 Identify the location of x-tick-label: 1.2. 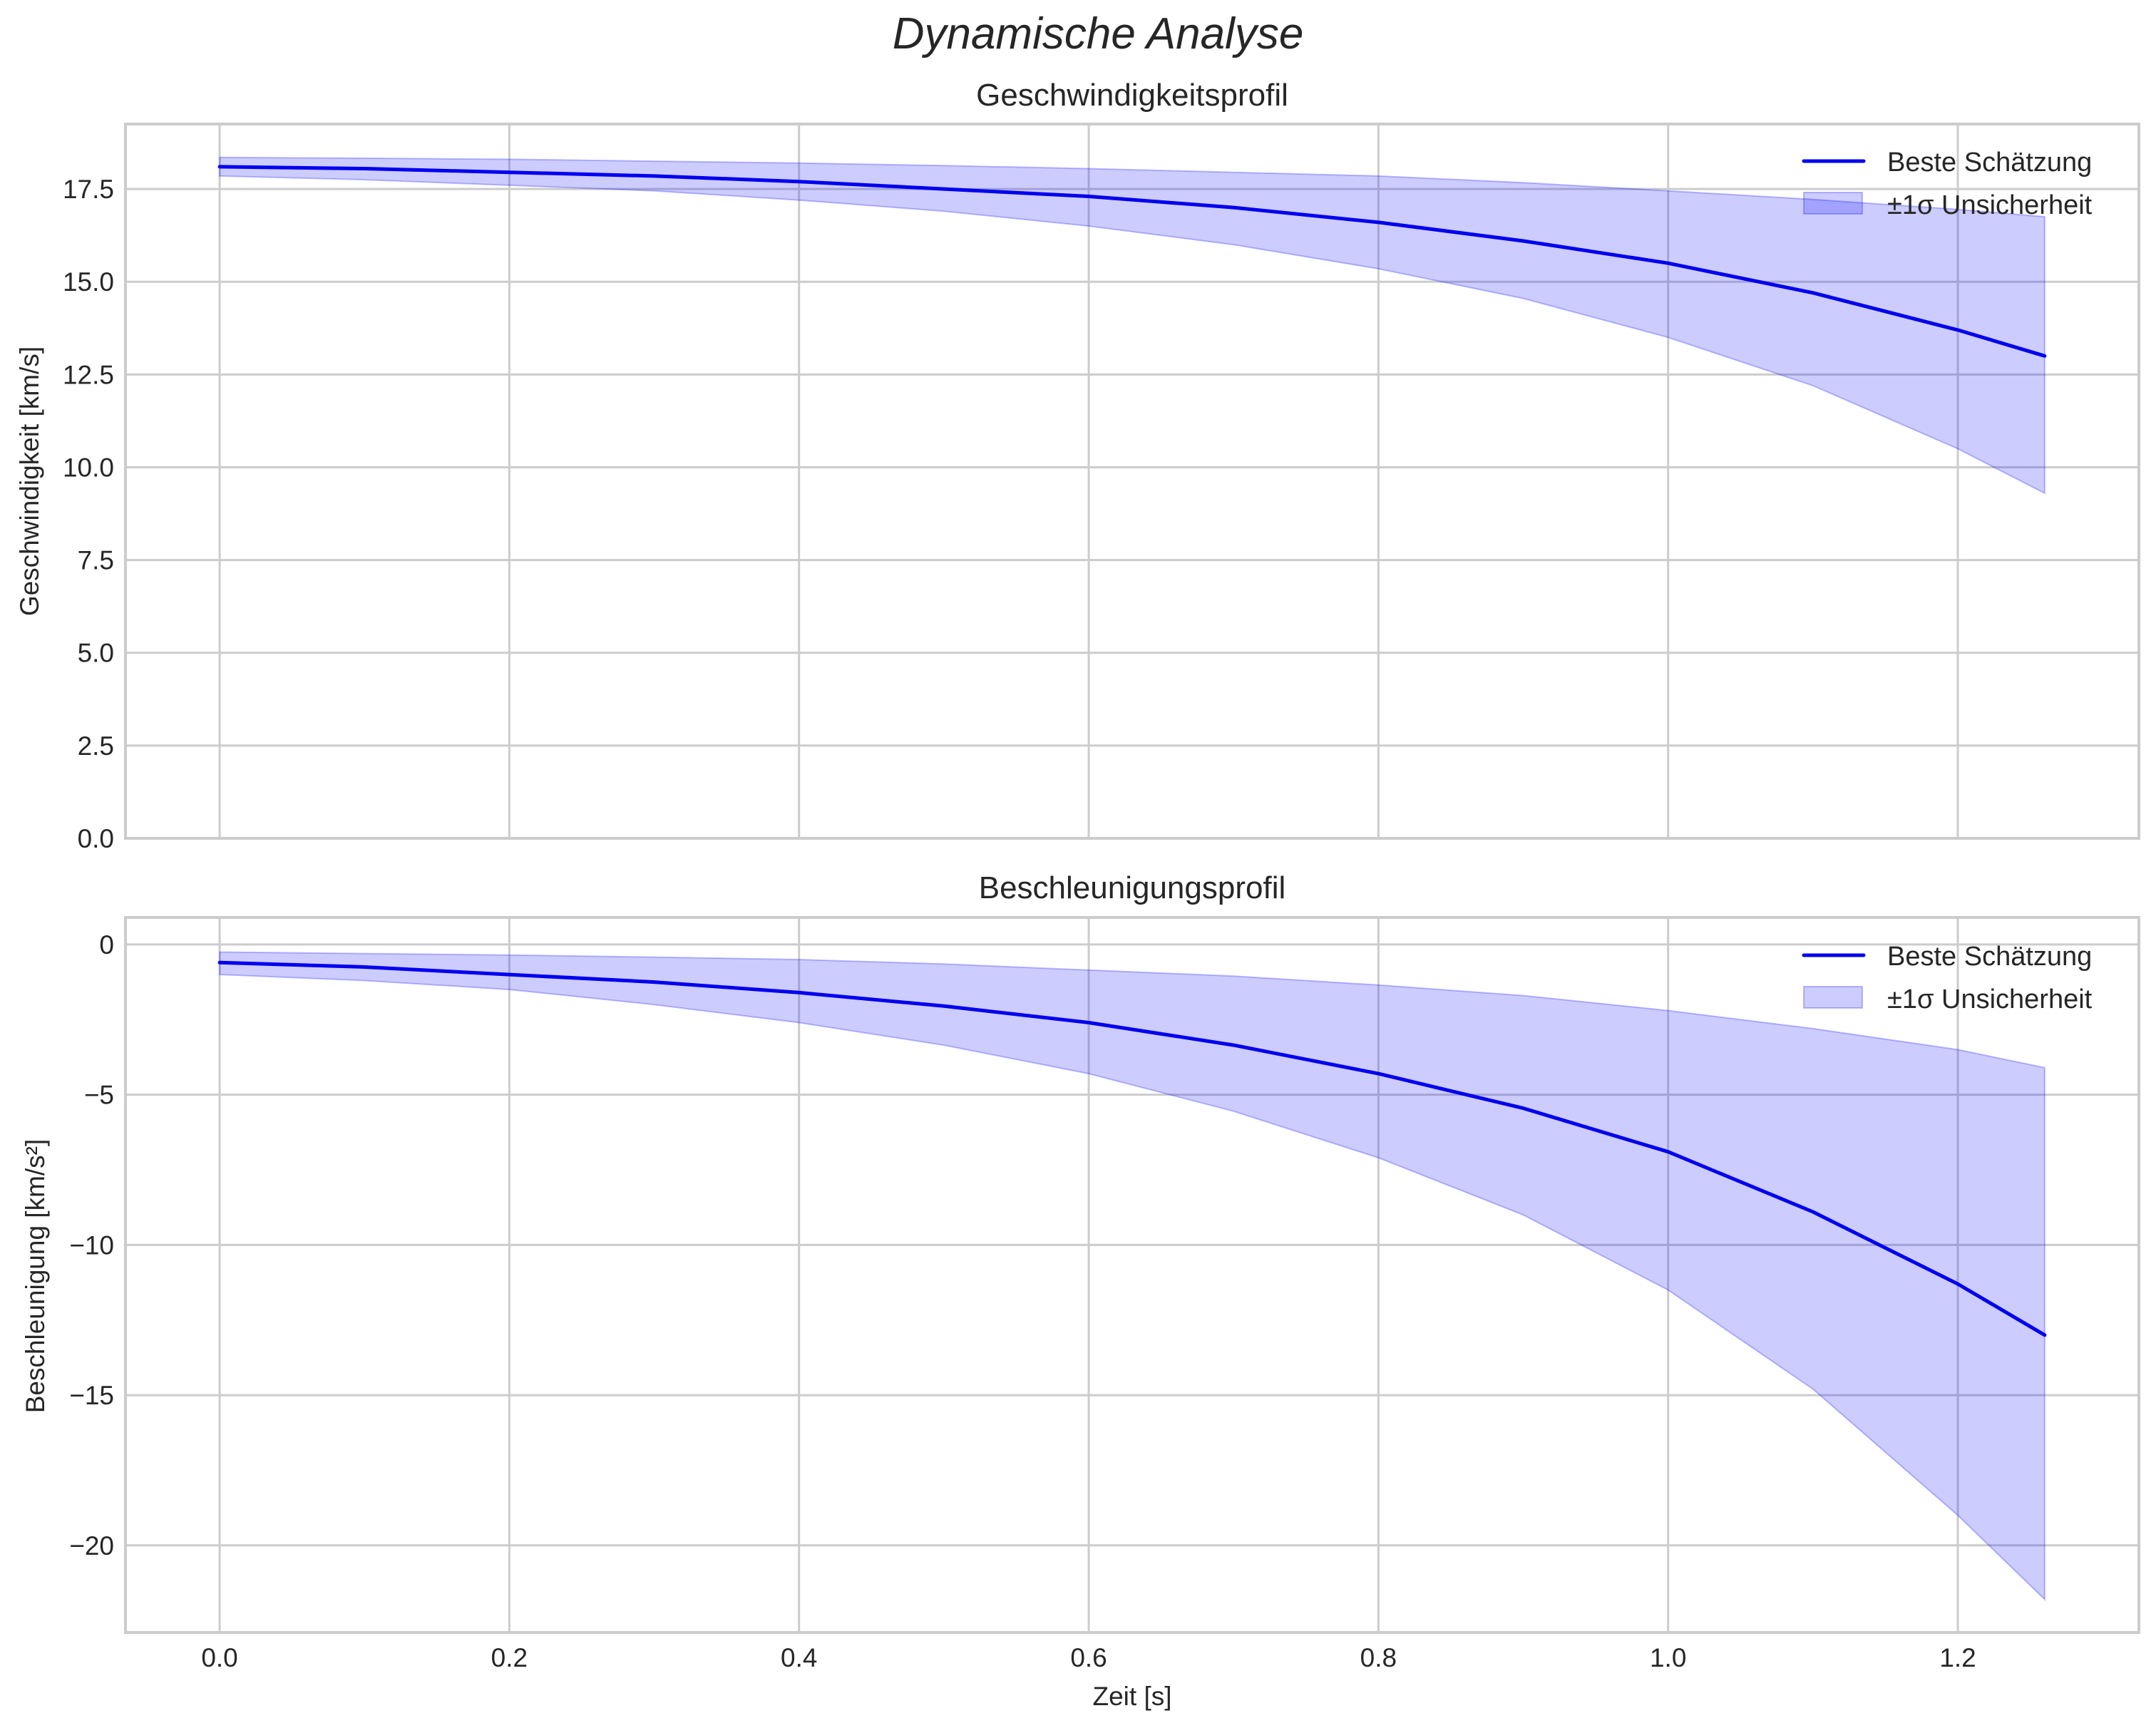
(1957, 1657).